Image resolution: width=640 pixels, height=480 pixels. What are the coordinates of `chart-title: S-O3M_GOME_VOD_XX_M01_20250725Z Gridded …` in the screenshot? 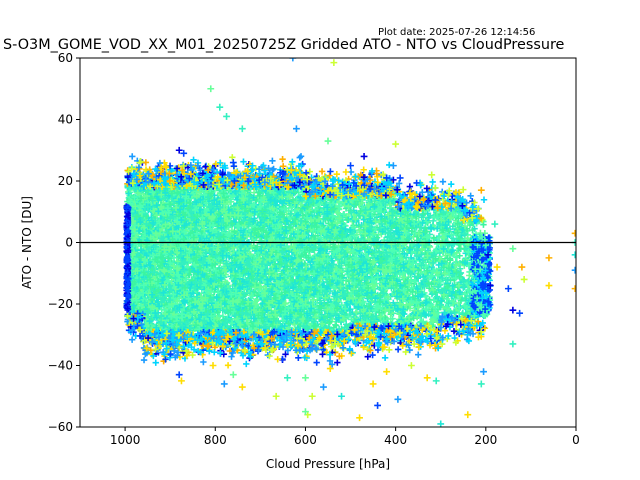 It's located at (284, 45).